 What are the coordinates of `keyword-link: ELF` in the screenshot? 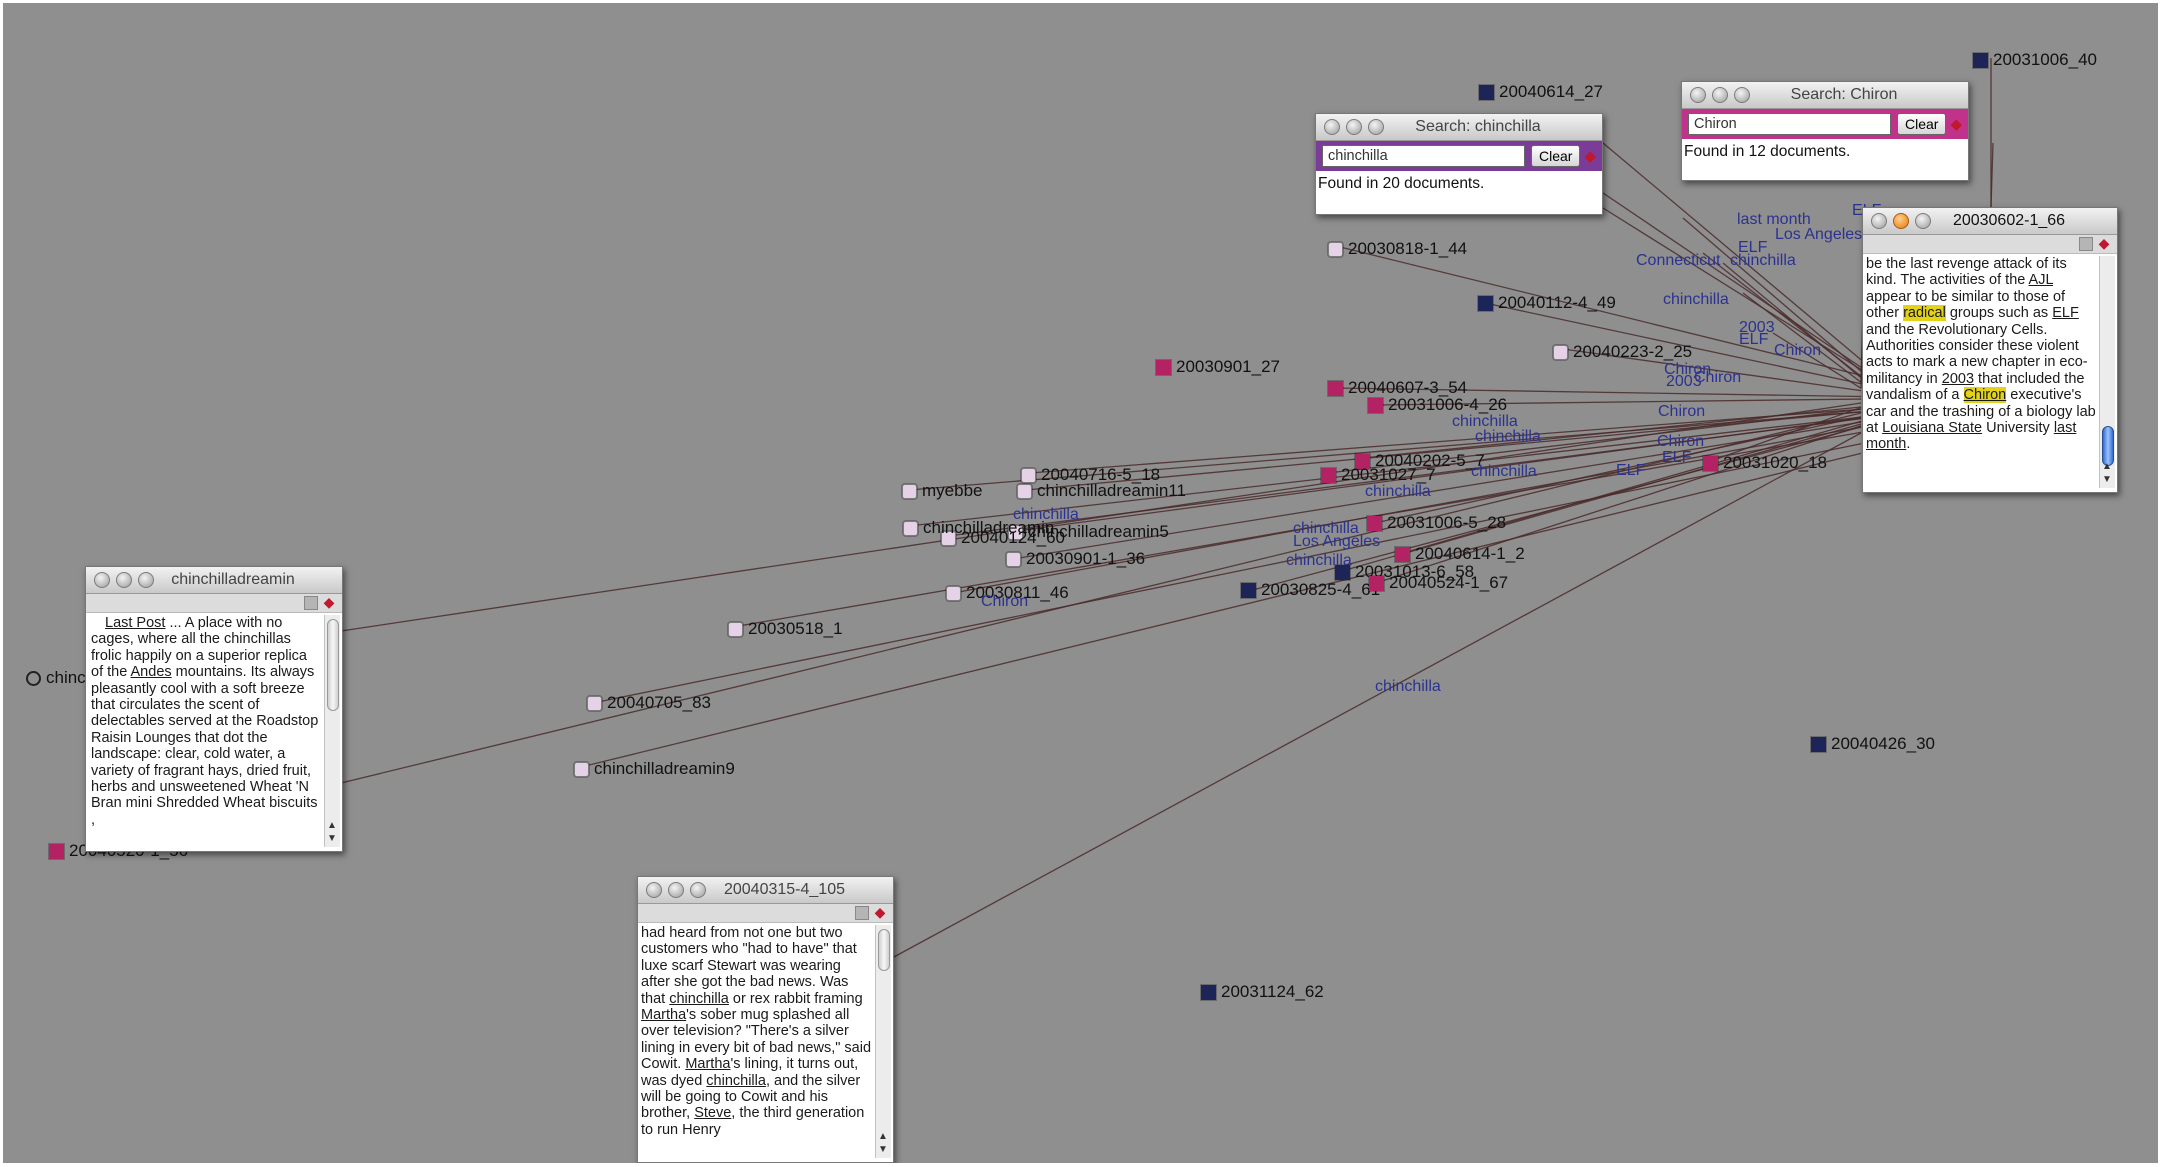 It's located at (2065, 313).